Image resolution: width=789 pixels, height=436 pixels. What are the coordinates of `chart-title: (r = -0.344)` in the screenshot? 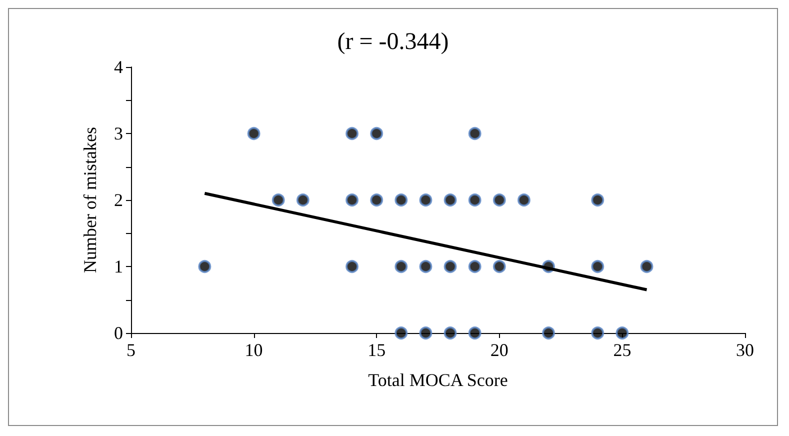 It's located at (393, 42).